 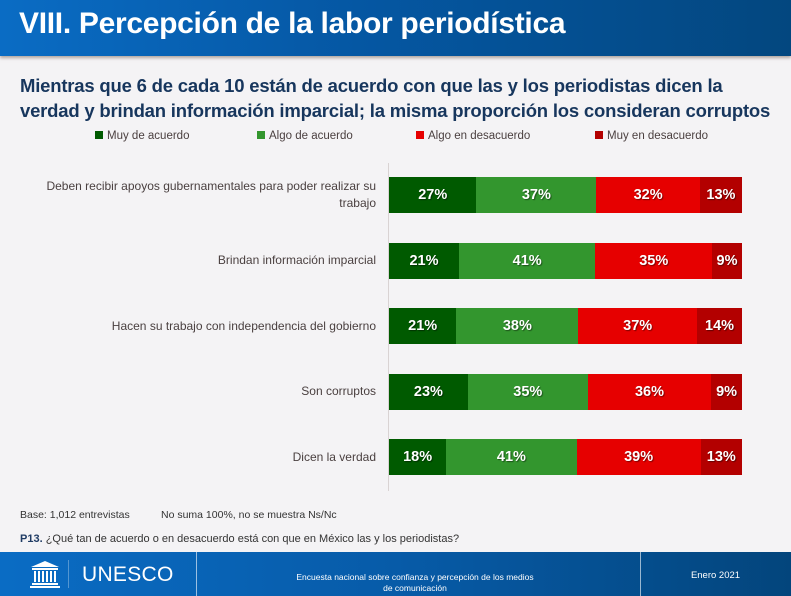 What do you see at coordinates (334, 456) in the screenshot?
I see `category-label: Dicen la verdad` at bounding box center [334, 456].